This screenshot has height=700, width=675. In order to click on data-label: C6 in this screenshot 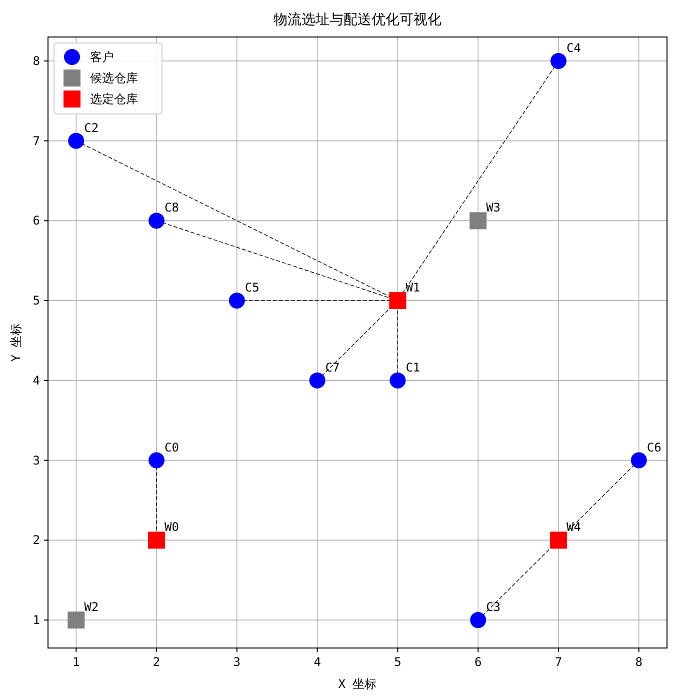, I will do `click(654, 447)`.